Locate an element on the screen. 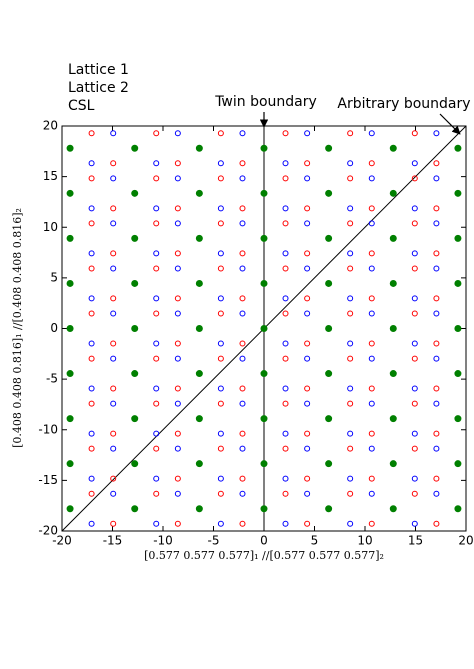  legend-entry: Lattice 2 is located at coordinates (98, 88).